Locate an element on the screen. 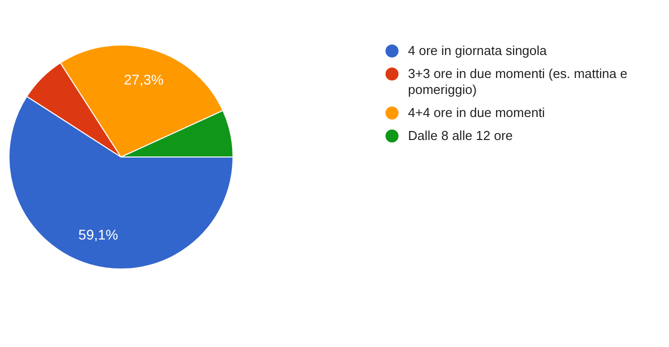 The width and height of the screenshot is (669, 347). data-label: 59,1% is located at coordinates (98, 234).